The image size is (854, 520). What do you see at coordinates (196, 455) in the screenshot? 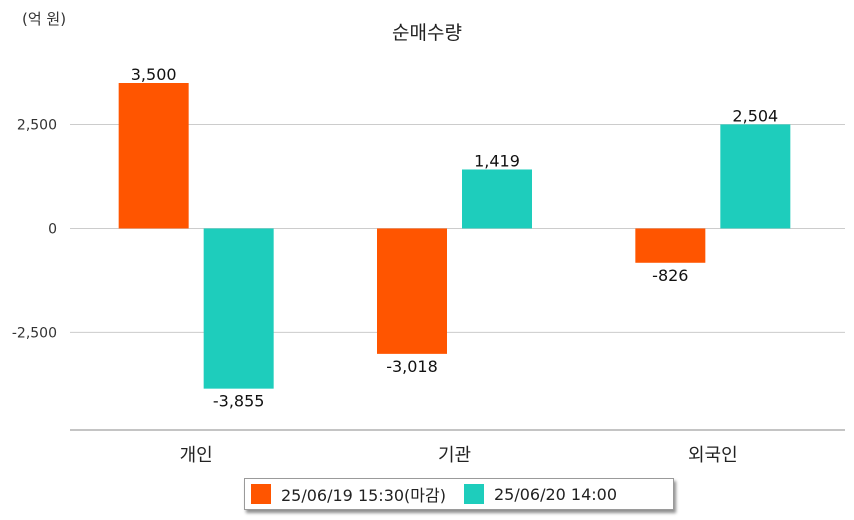
I see `x-category-label: 개인` at bounding box center [196, 455].